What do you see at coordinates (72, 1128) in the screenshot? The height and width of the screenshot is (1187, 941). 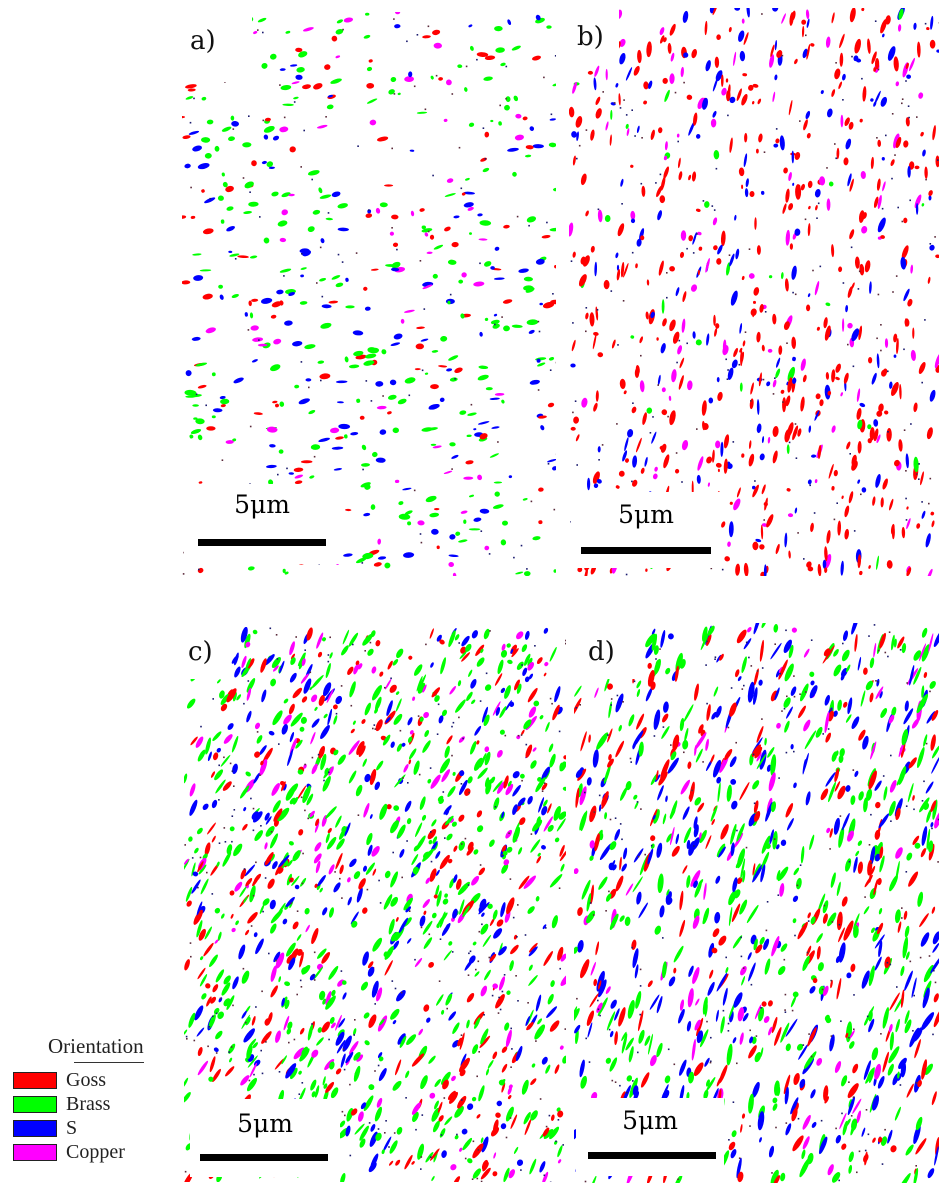 I see `legend-label-s: S` at bounding box center [72, 1128].